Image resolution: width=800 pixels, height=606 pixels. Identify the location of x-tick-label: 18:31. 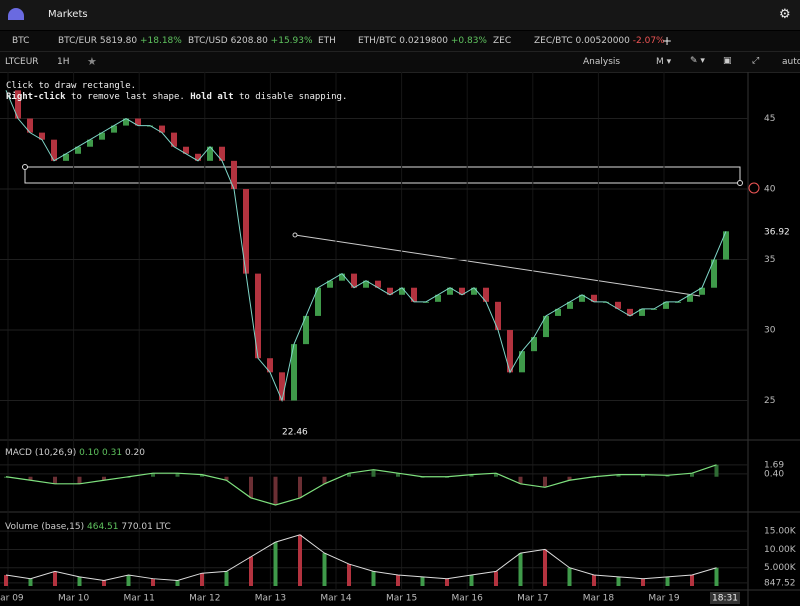
(725, 599).